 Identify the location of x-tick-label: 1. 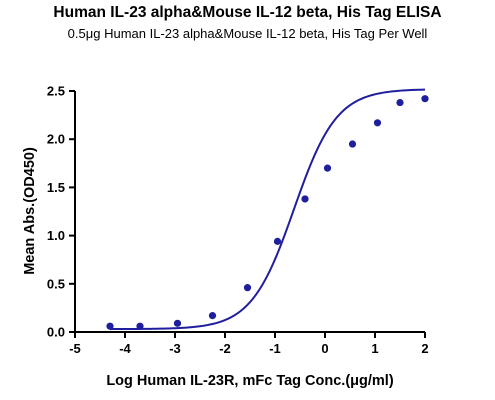
(374, 348).